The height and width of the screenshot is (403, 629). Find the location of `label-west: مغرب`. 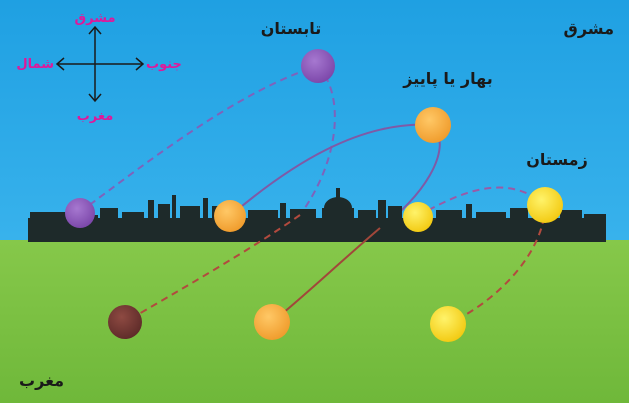

label-west: مغرب is located at coordinates (41, 380).